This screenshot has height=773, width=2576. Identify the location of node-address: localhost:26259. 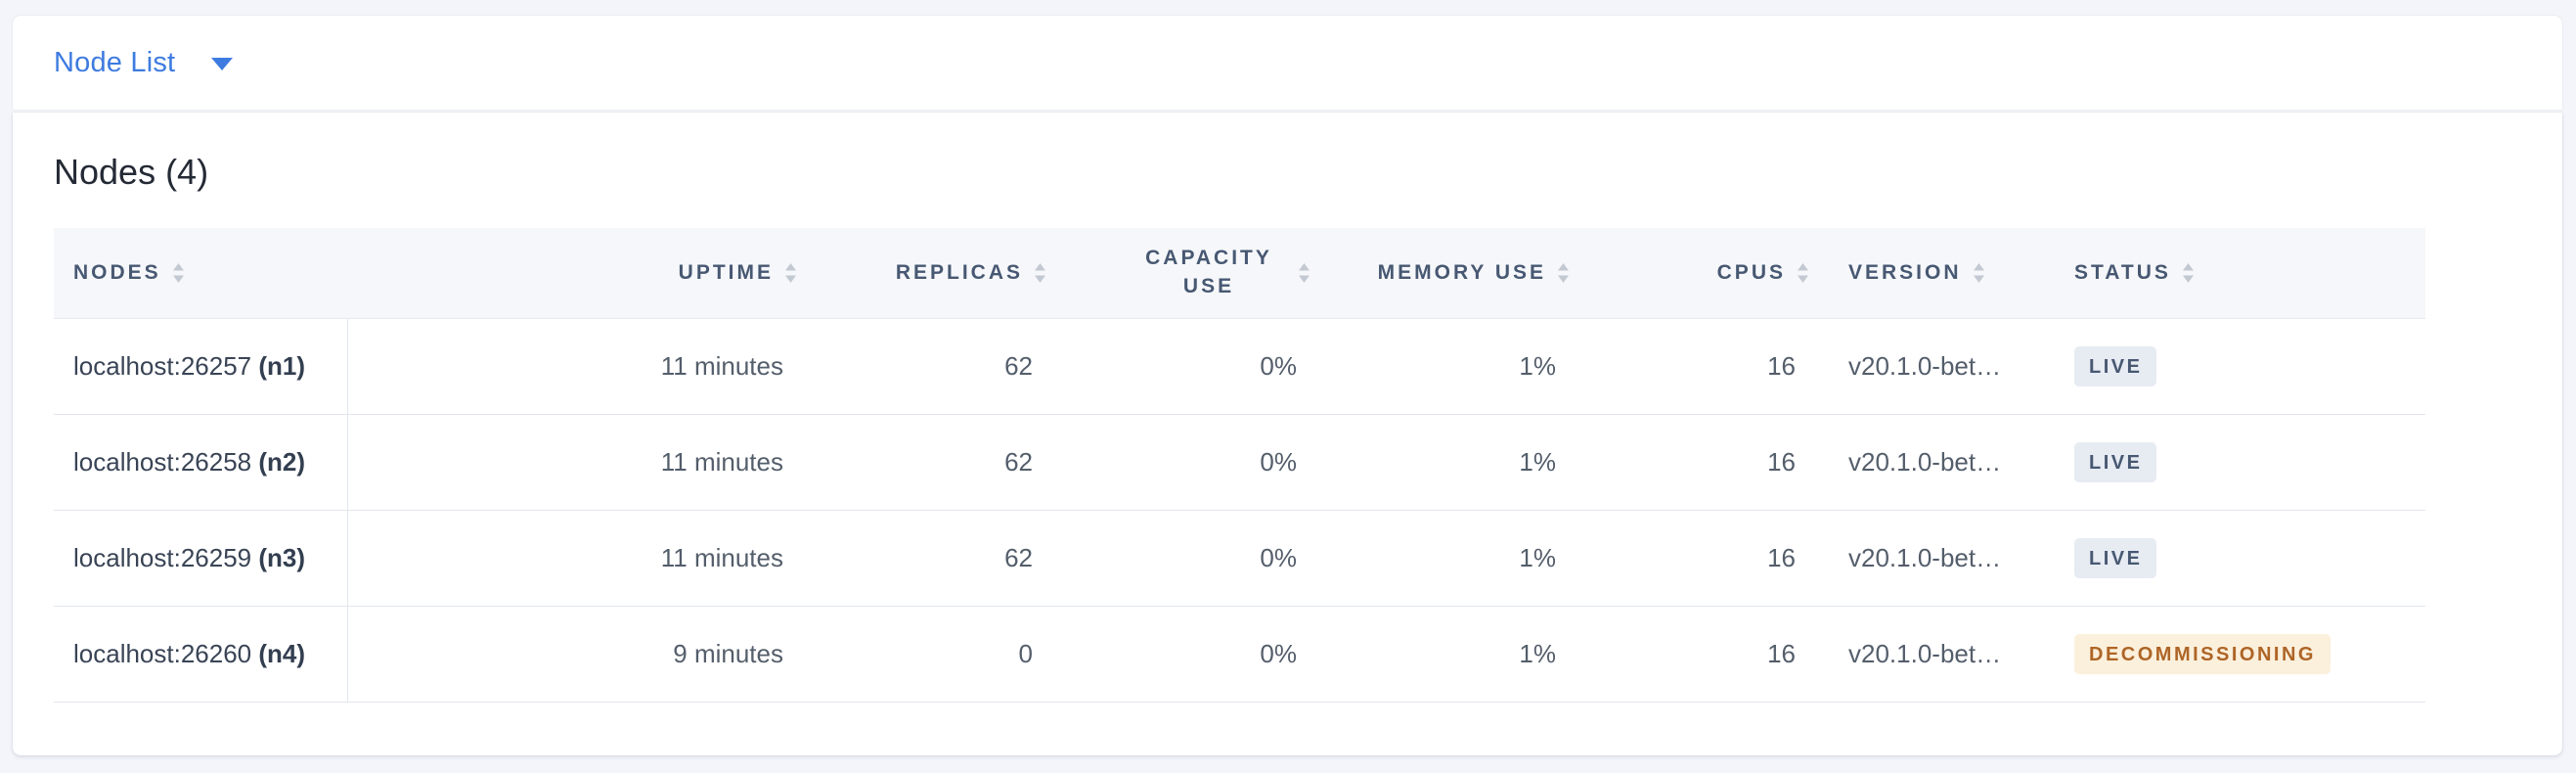
(162, 557).